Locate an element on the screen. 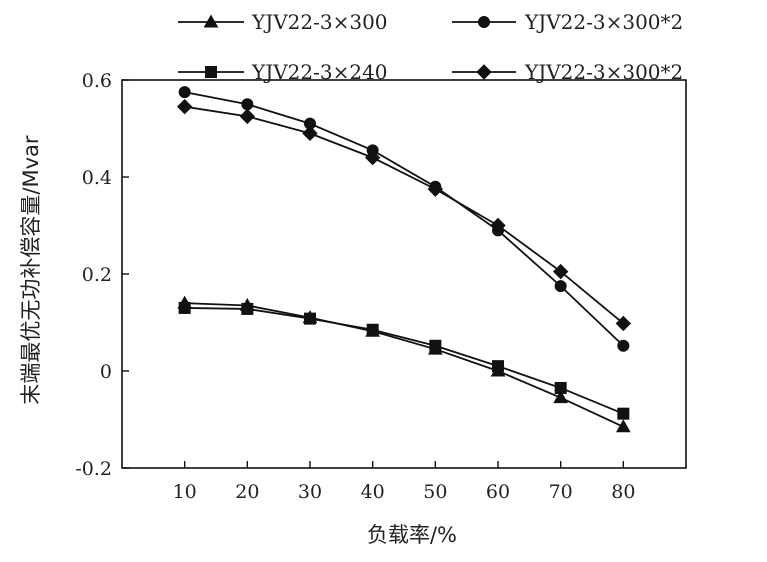 The width and height of the screenshot is (767, 562). y-tick-label: 0.2 is located at coordinates (97, 275).